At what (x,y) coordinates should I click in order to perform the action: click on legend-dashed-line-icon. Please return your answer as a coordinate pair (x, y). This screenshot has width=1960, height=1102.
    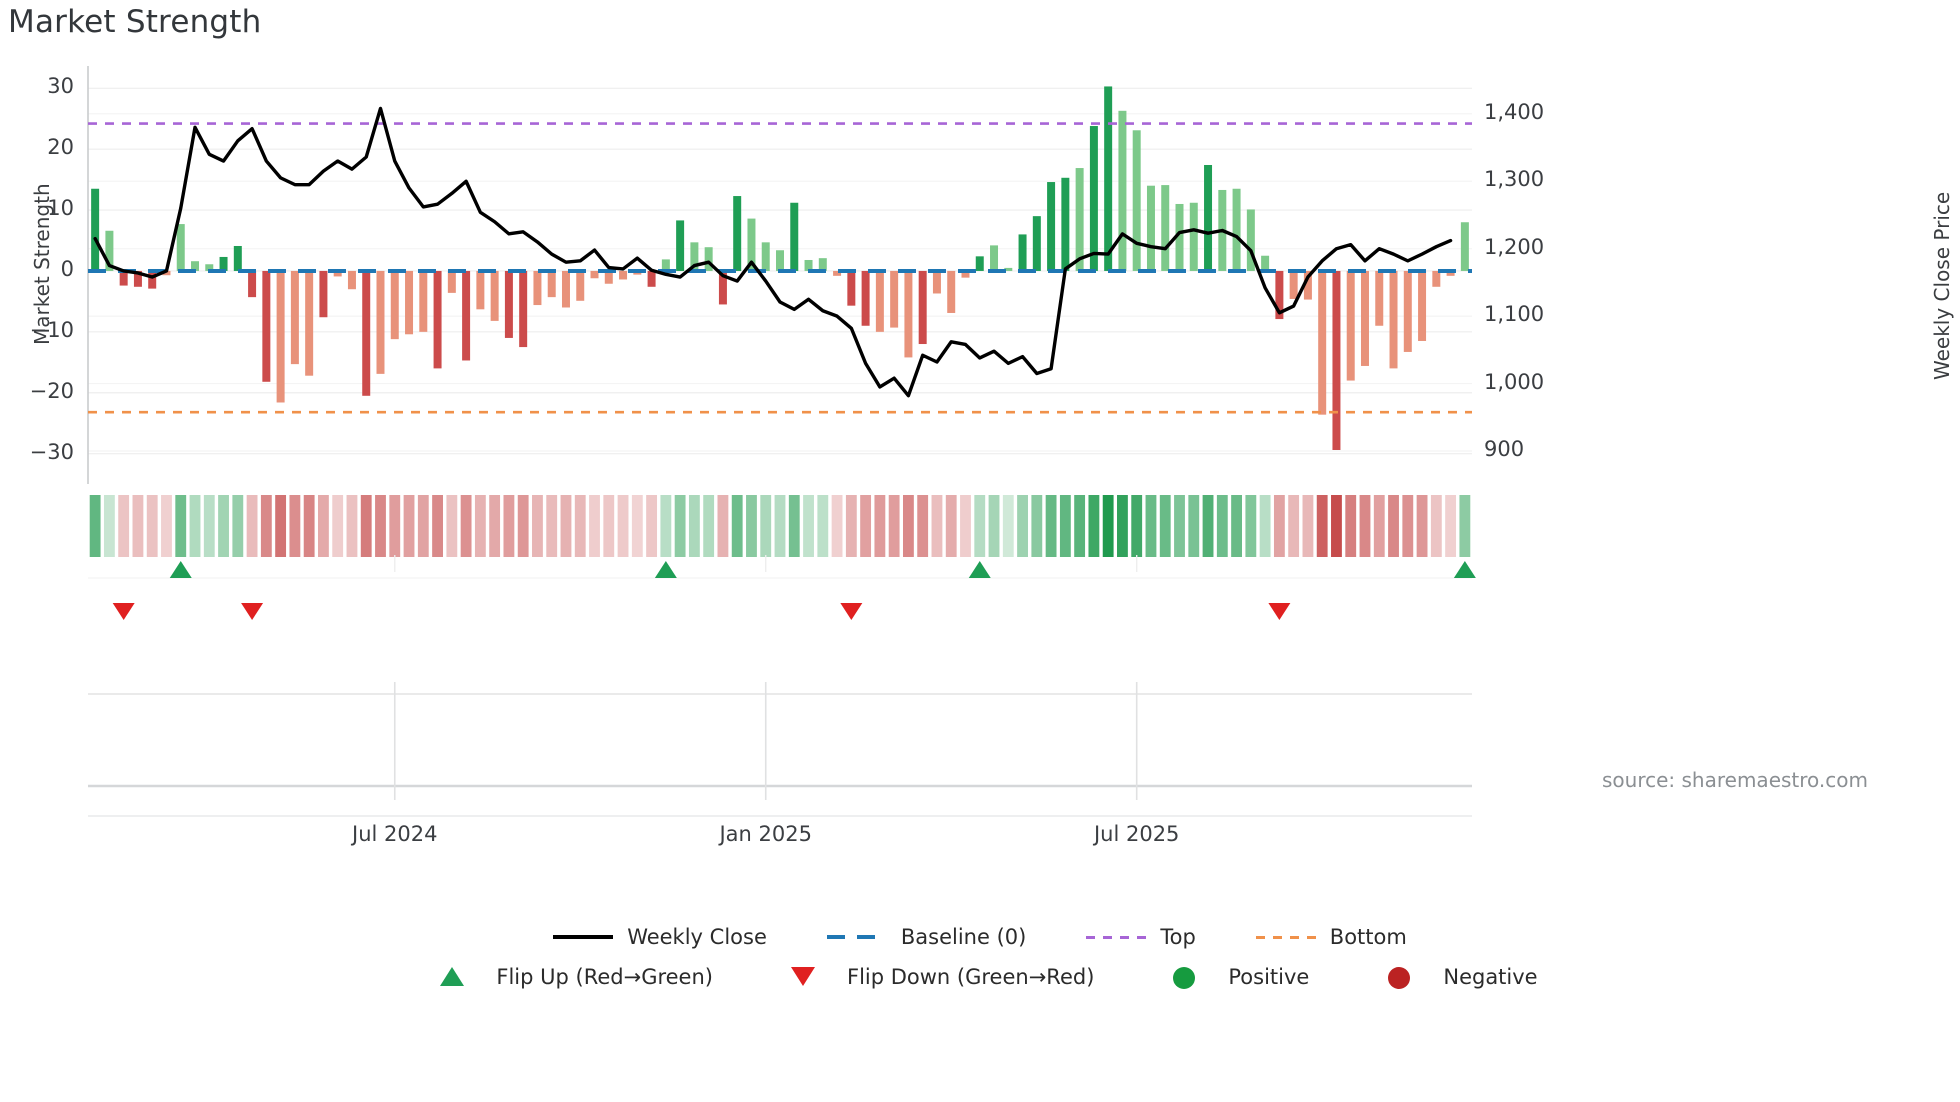
    Looking at the image, I should click on (856, 937).